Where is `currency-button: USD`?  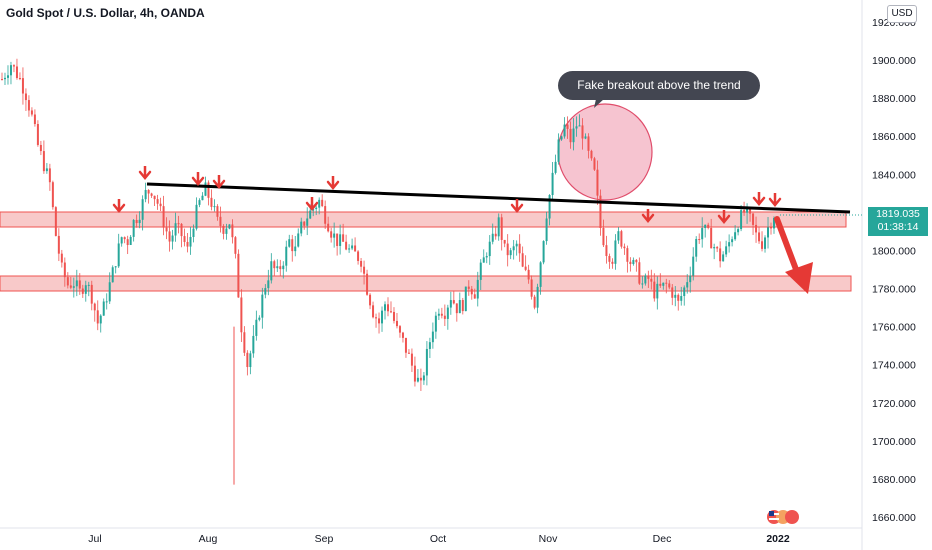
currency-button: USD is located at coordinates (902, 14).